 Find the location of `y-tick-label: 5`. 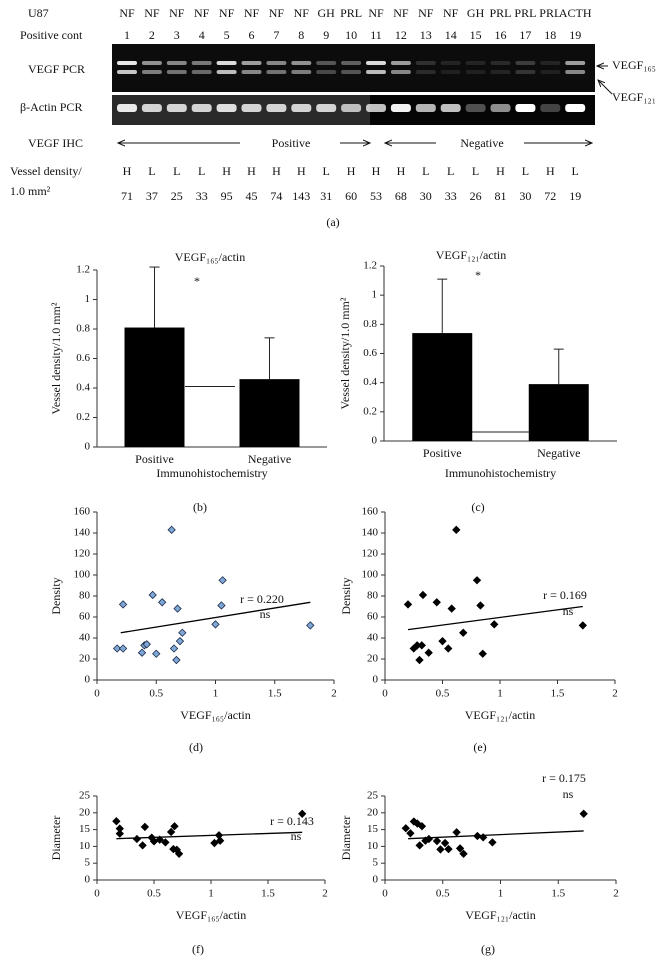

y-tick-label: 5 is located at coordinates (376, 863).